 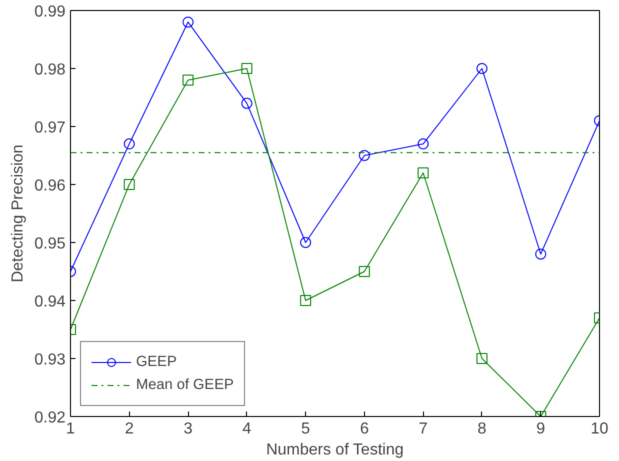 I want to click on x-tick-label: 4, so click(x=247, y=429).